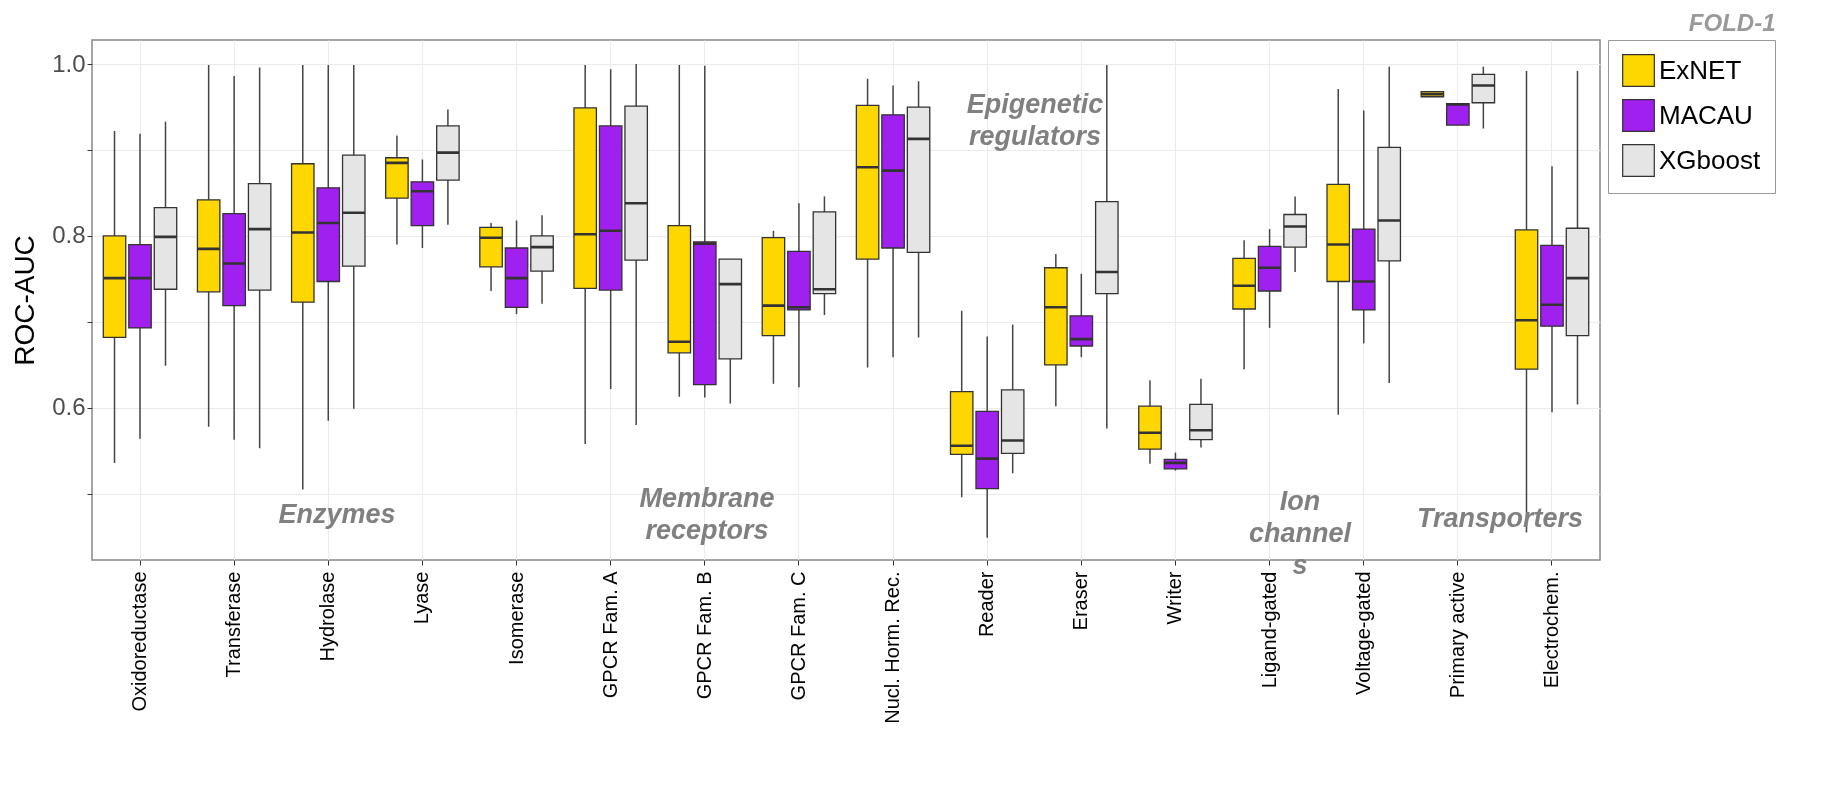 The width and height of the screenshot is (1823, 789). I want to click on x-tick-label: Isomerase, so click(515, 618).